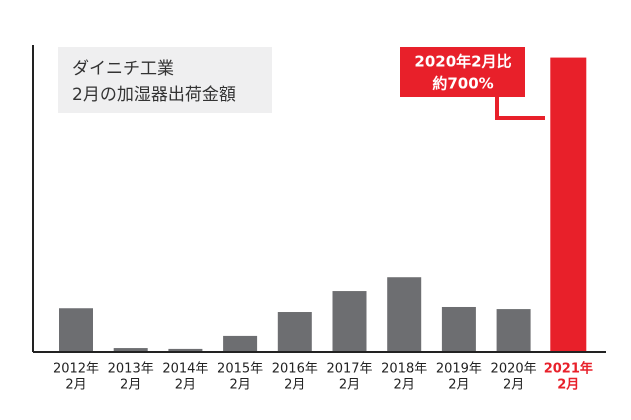  Describe the element at coordinates (462, 62) in the screenshot. I see `annotation-text: 2020年2月比` at that location.